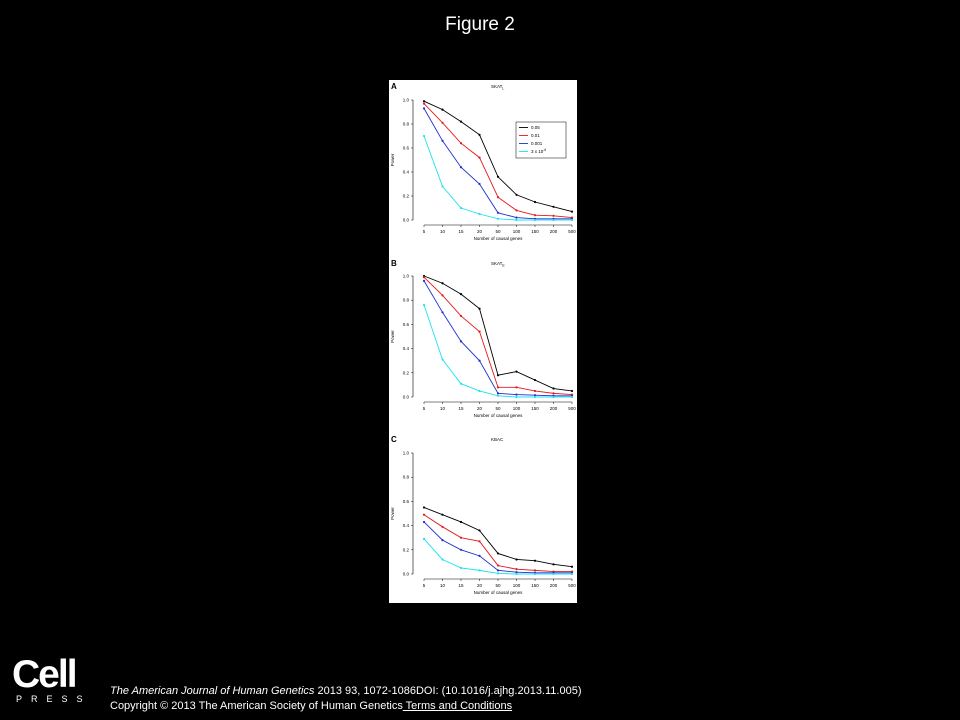  Describe the element at coordinates (517, 231) in the screenshot. I see `x-tick-label: 100` at that location.